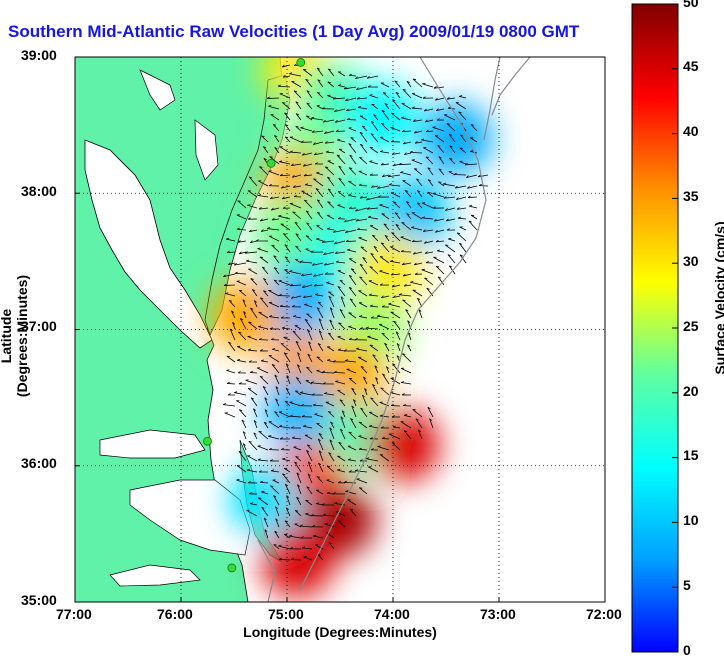 This screenshot has width=724, height=659. I want to click on y-tick-label: 39:00, so click(39, 55).